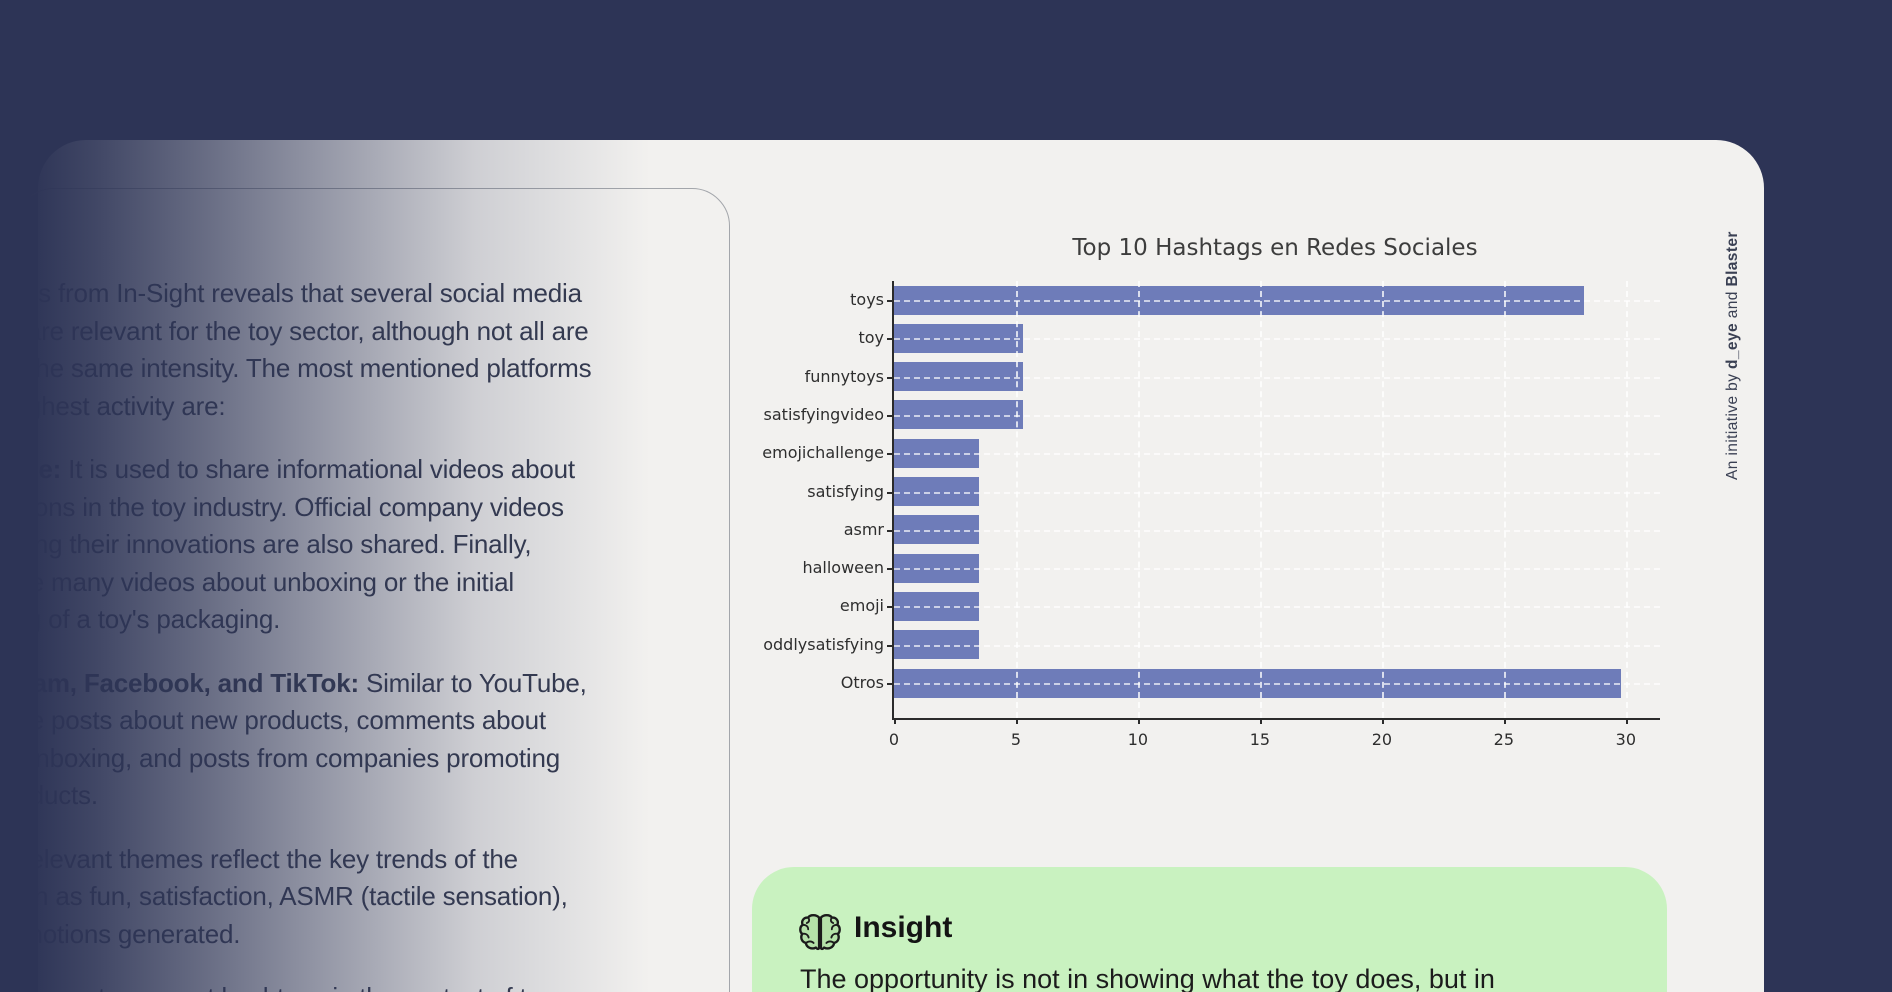  I want to click on category-label-oddlysatisfying: oddlysatisfying, so click(823, 644).